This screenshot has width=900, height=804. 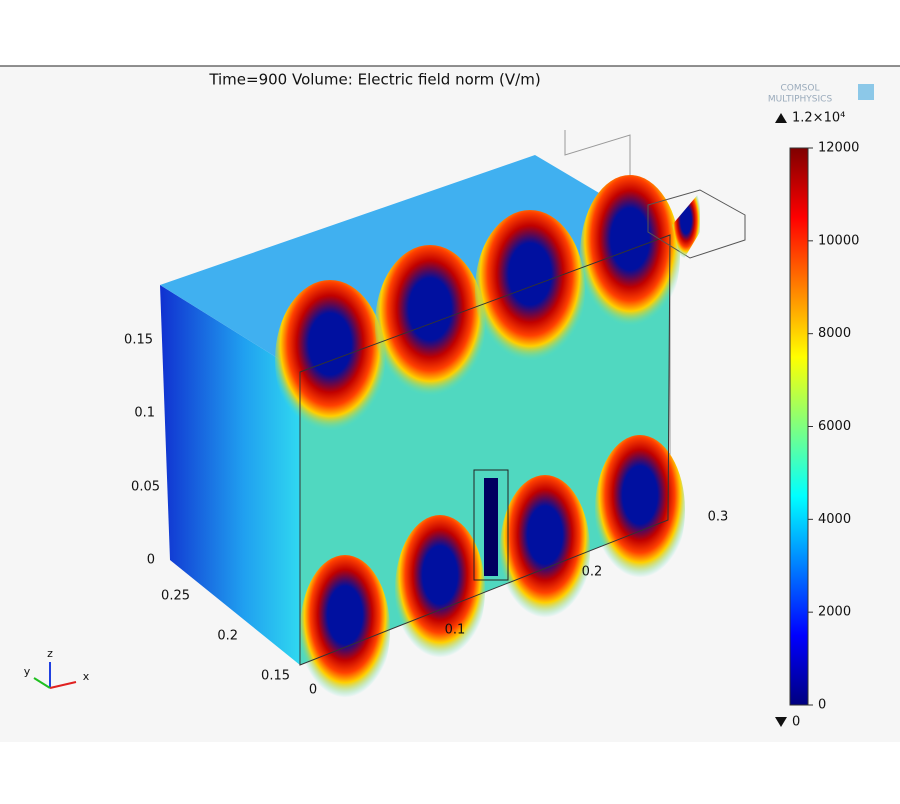 What do you see at coordinates (818, 118) in the screenshot?
I see `colorbar-max-label: 1.2×10⁴` at bounding box center [818, 118].